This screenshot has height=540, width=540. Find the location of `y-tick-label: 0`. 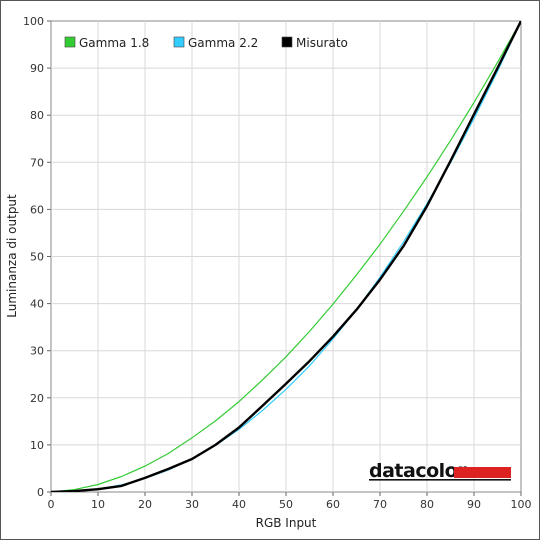

y-tick-label: 0 is located at coordinates (40, 492).